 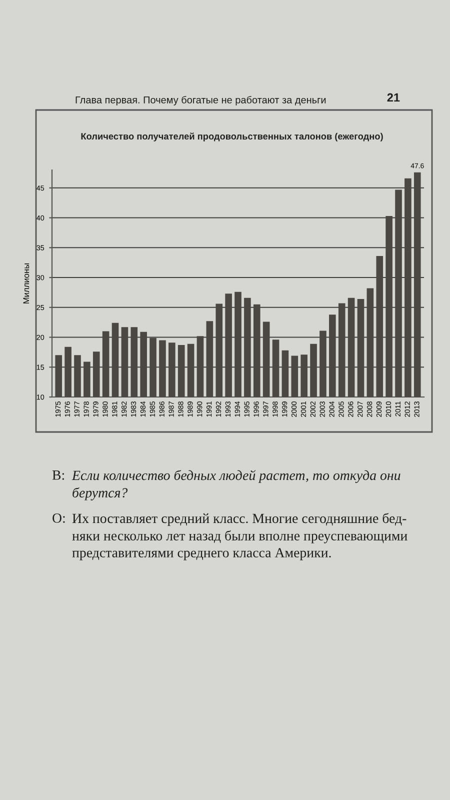 What do you see at coordinates (58, 475) in the screenshot?
I see `text: В:` at bounding box center [58, 475].